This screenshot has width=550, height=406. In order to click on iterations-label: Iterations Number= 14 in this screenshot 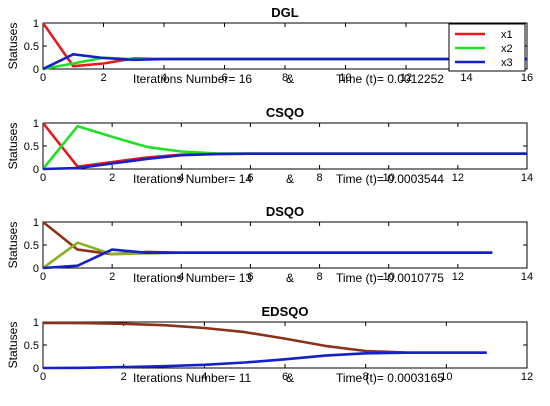, I will do `click(192, 179)`.